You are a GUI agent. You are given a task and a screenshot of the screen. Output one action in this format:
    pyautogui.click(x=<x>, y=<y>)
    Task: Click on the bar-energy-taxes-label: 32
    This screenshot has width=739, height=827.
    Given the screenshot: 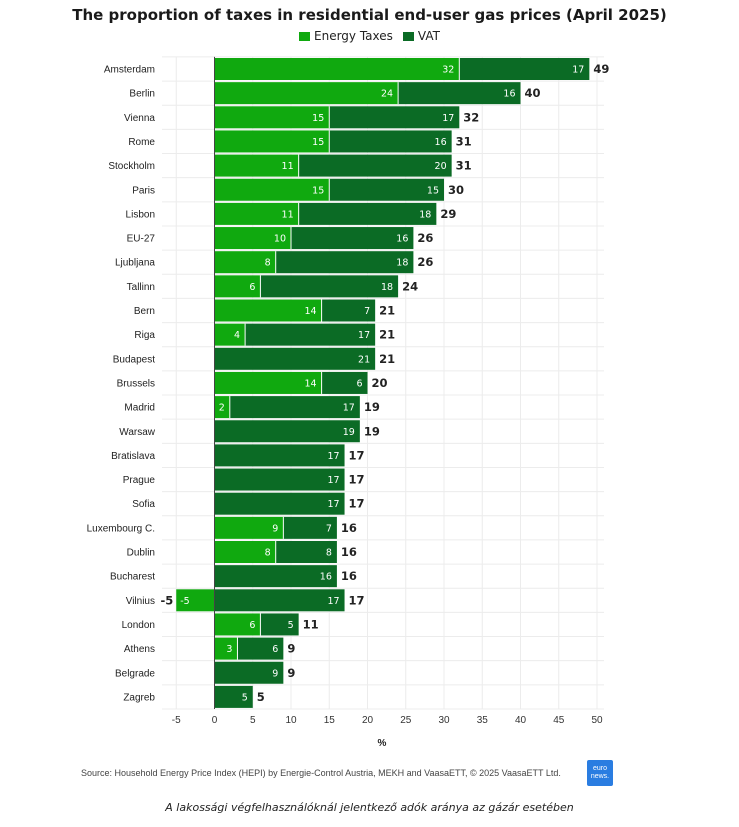 What is the action you would take?
    pyautogui.click(x=448, y=70)
    